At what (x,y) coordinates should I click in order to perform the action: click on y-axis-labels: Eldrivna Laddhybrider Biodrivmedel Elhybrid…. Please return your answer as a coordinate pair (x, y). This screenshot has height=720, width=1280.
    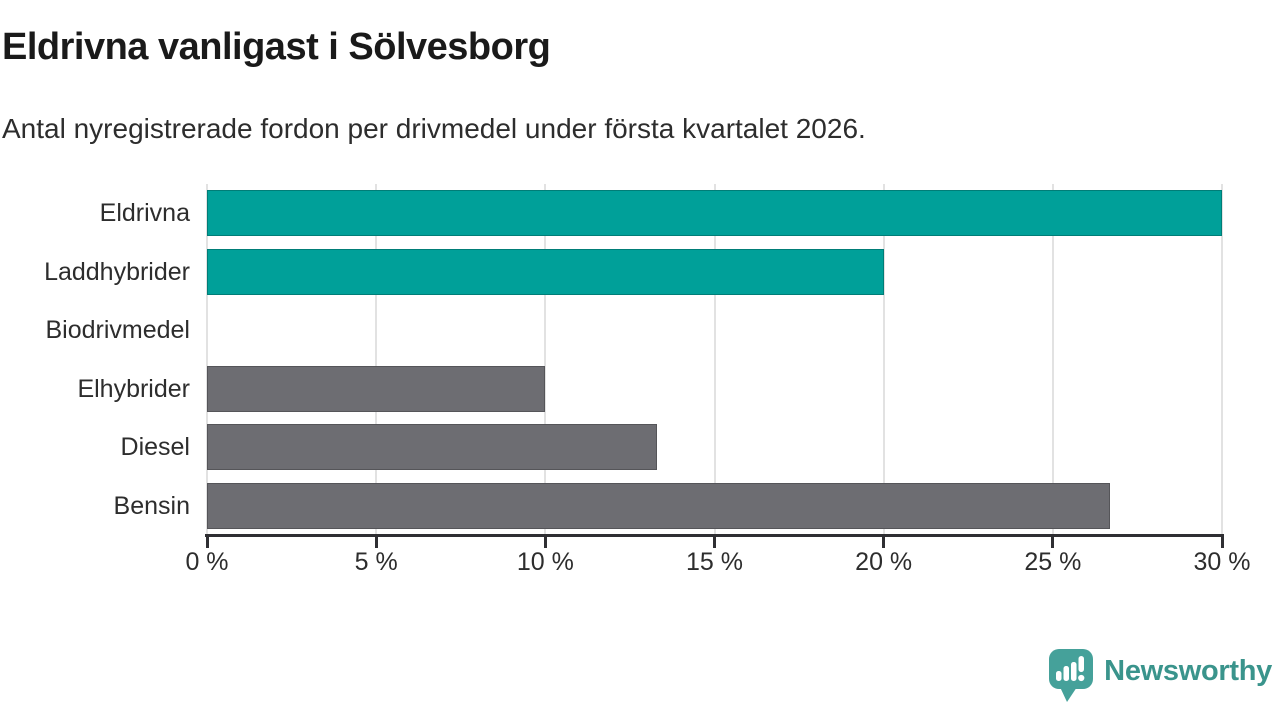
    Looking at the image, I should click on (95, 359).